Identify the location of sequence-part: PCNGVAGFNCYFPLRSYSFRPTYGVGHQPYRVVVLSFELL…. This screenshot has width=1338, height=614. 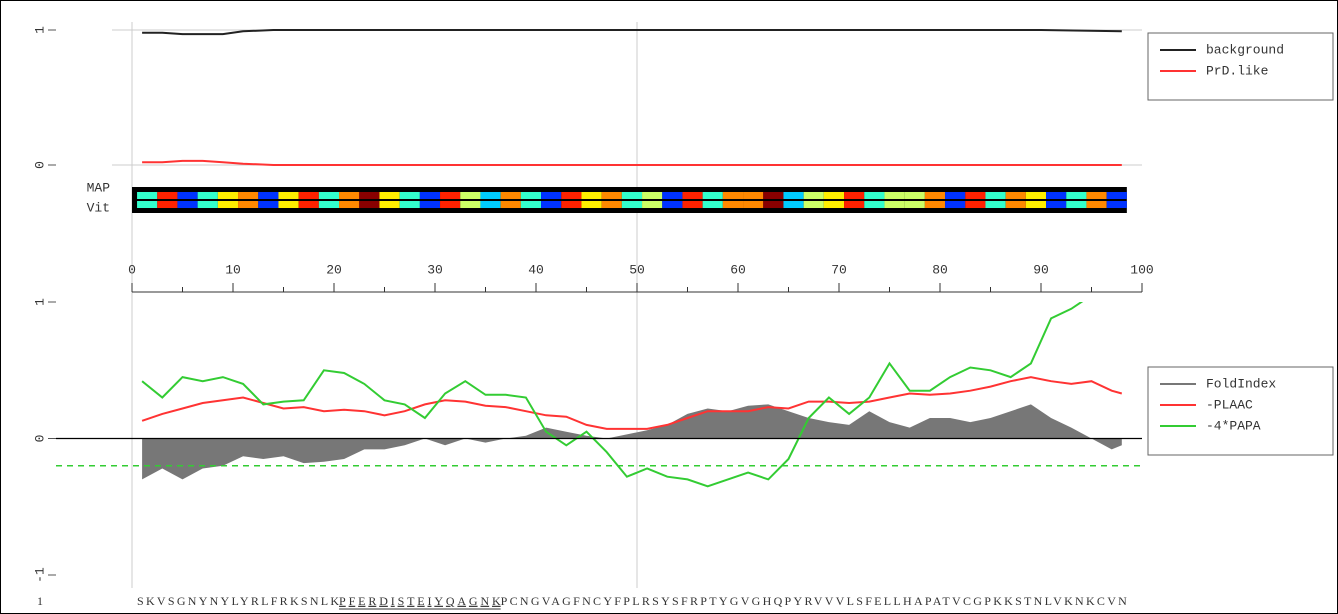
(814, 601).